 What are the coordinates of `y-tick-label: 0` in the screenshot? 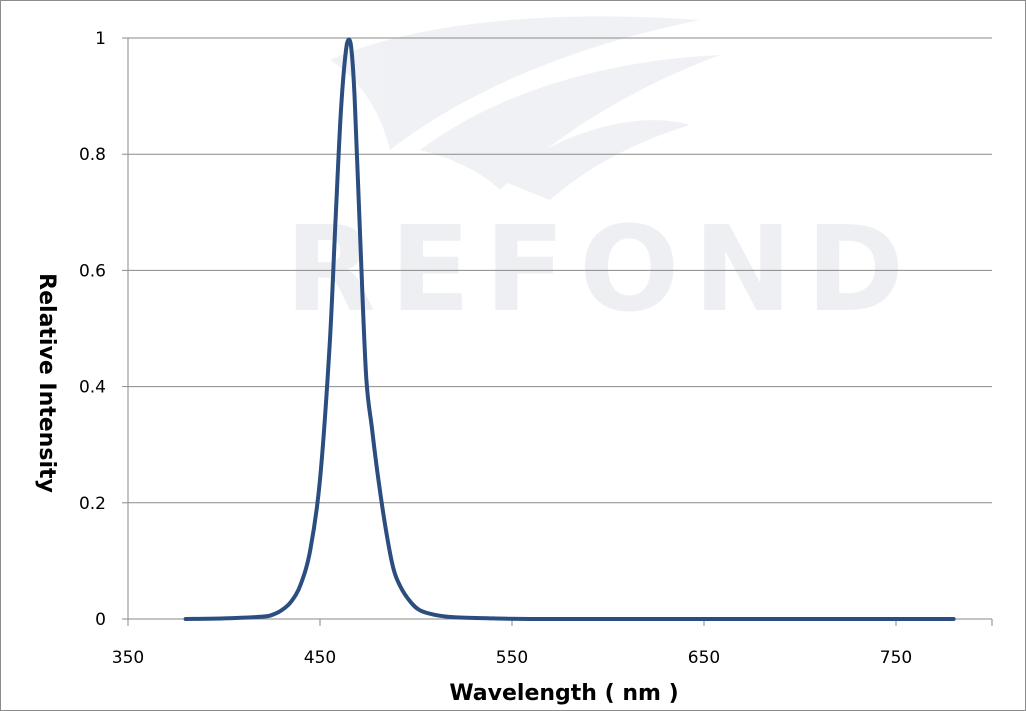 It's located at (100, 620).